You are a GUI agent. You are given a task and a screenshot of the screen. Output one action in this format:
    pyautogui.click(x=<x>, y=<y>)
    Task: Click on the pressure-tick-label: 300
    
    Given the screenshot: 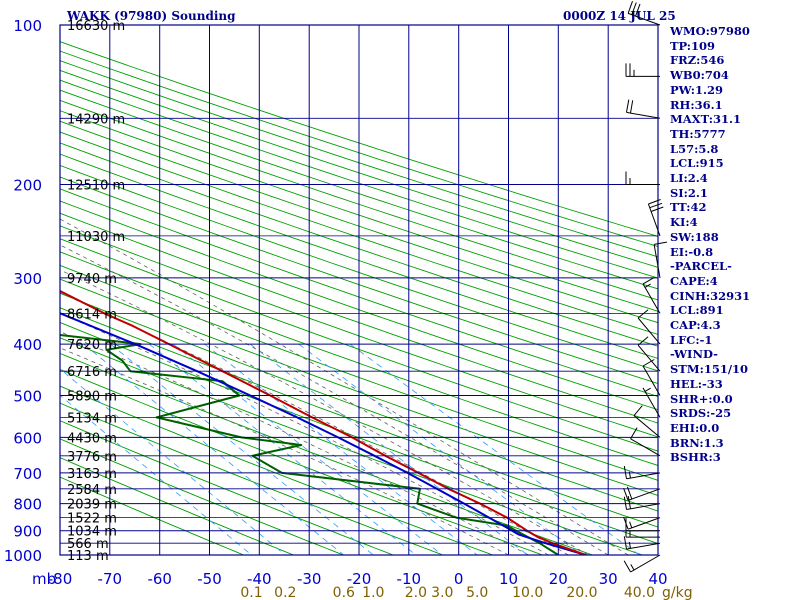 What is the action you would take?
    pyautogui.click(x=27, y=279)
    